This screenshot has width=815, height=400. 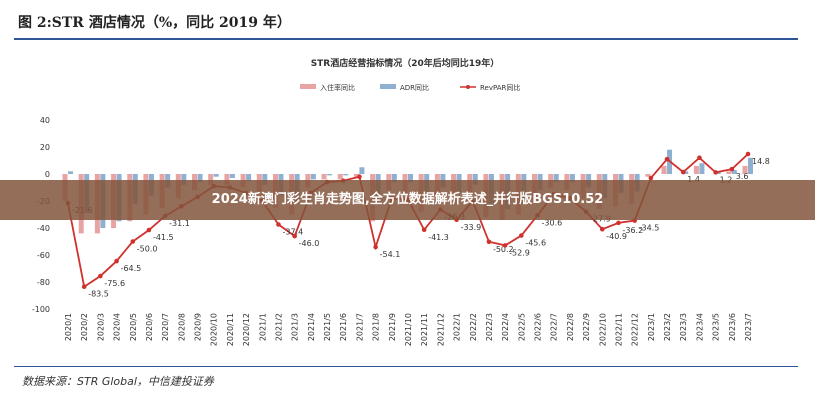 I want to click on x-tick-label: 2021/11, so click(x=424, y=329).